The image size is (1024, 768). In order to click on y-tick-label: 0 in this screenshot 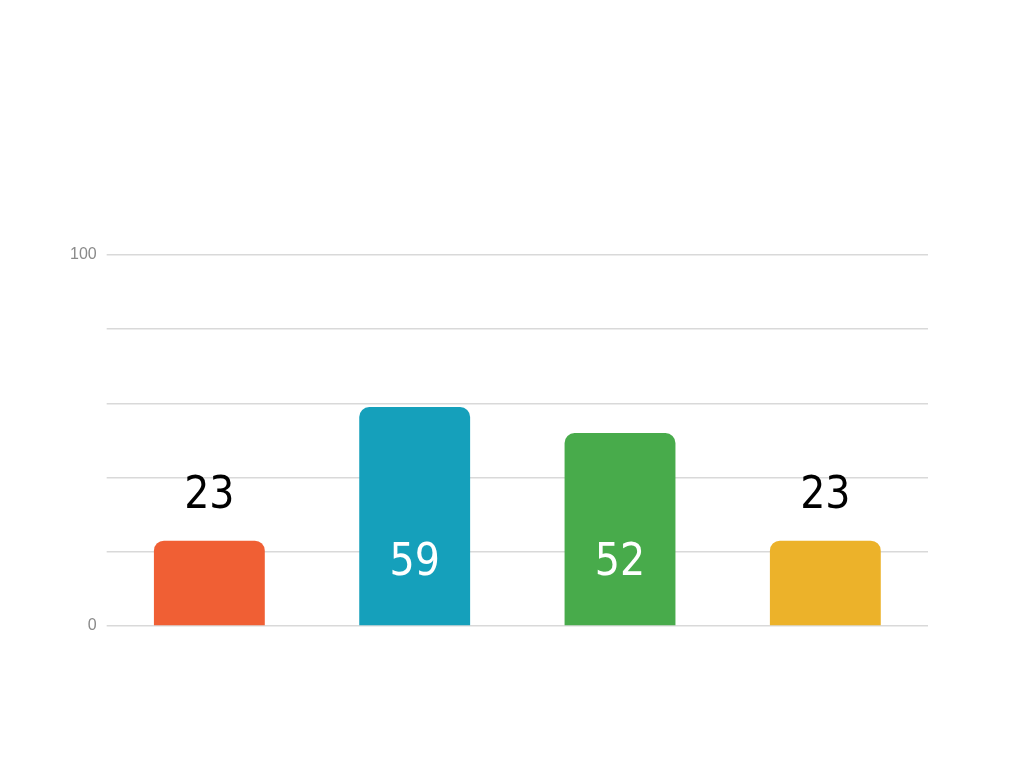, I will do `click(92, 625)`.